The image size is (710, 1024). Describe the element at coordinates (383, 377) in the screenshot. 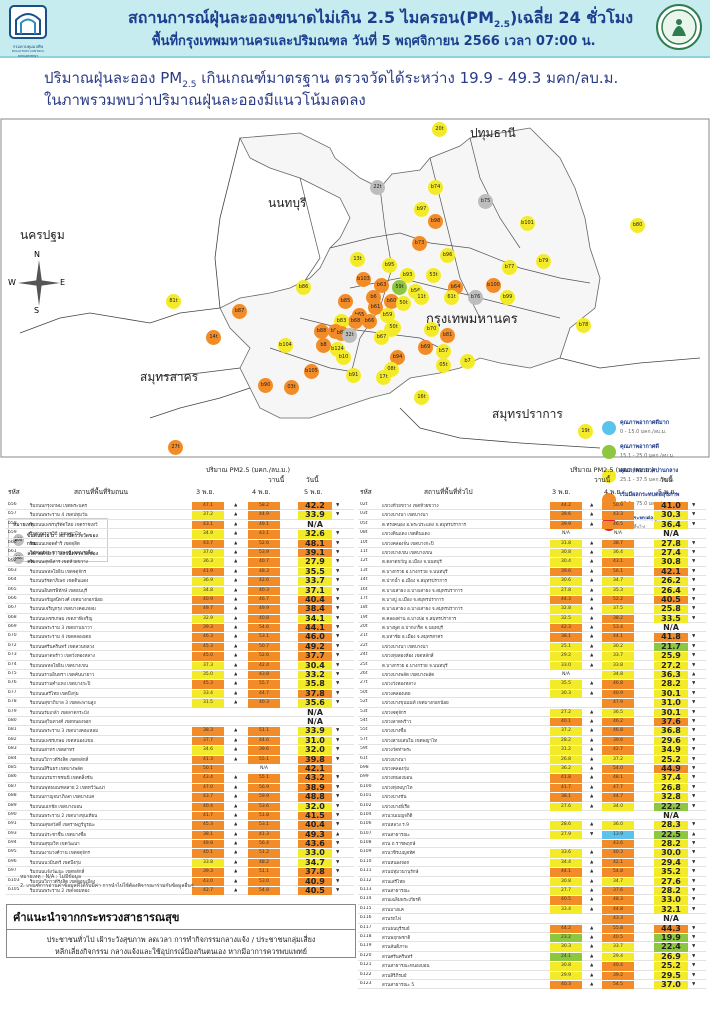

I see `station-pin-17t: 17t` at that location.